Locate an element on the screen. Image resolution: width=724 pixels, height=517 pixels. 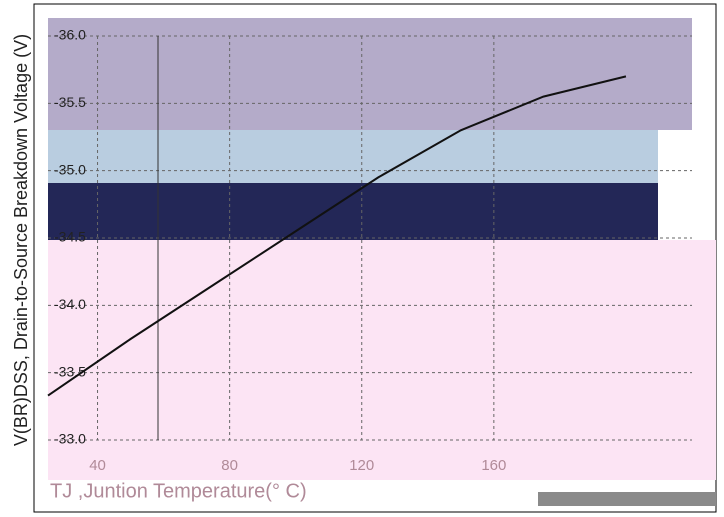
y-tick-label: -35.0 is located at coordinates (70, 169).